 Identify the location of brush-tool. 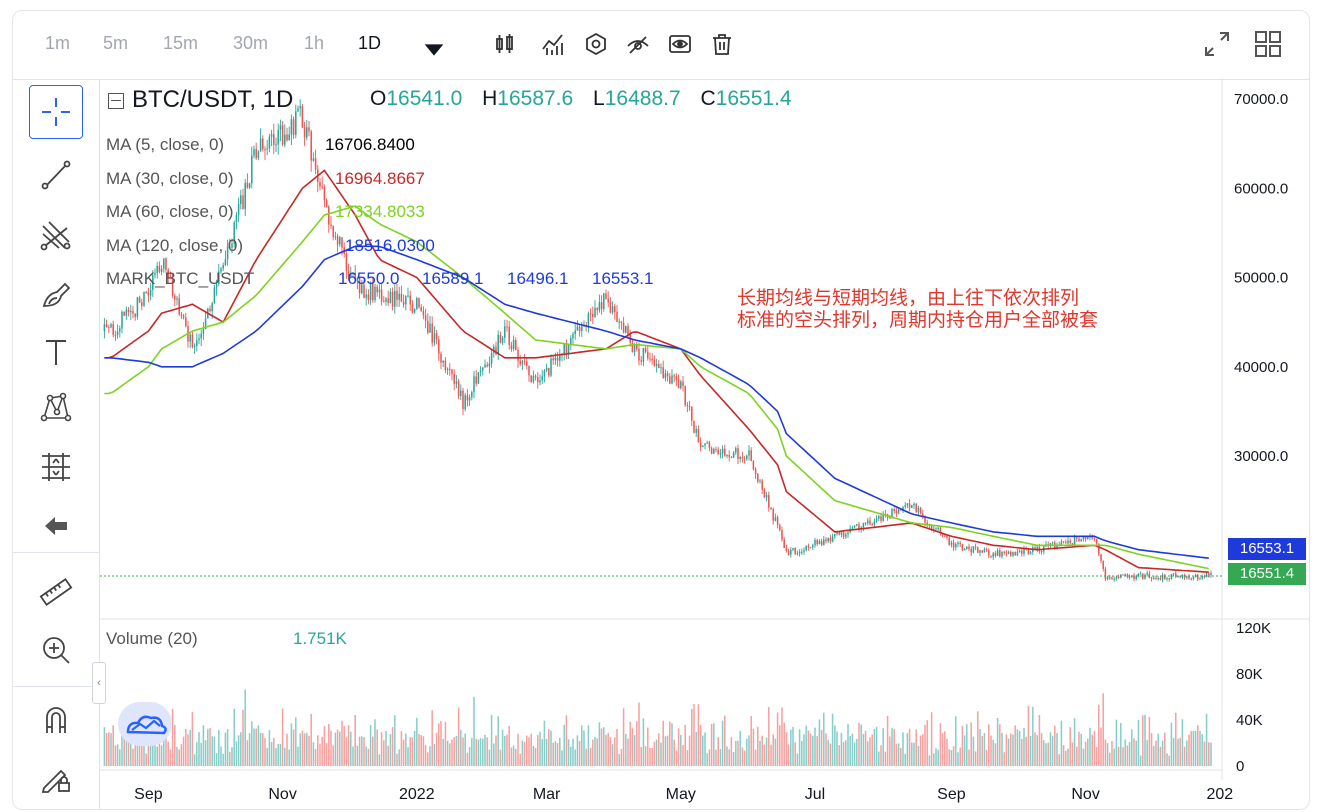
(56, 295).